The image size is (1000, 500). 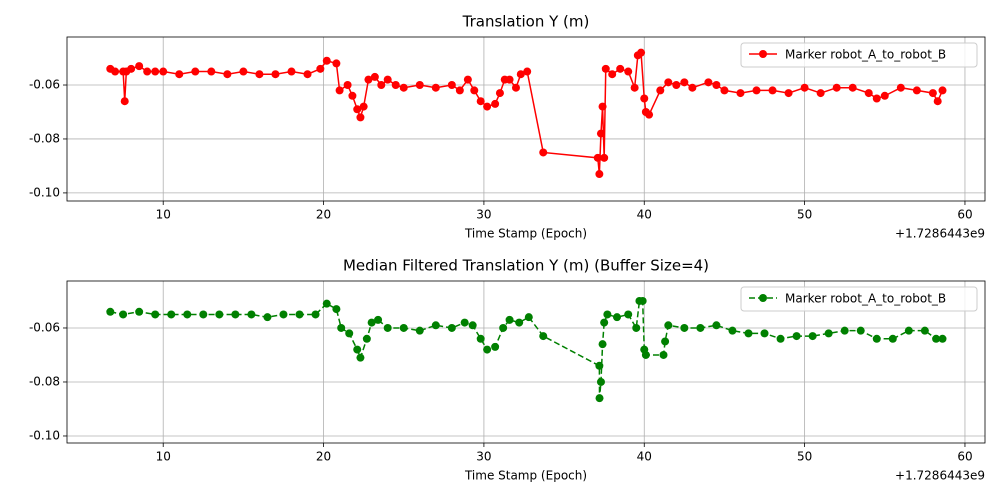 What do you see at coordinates (163, 215) in the screenshot?
I see `x-tick-label: 10` at bounding box center [163, 215].